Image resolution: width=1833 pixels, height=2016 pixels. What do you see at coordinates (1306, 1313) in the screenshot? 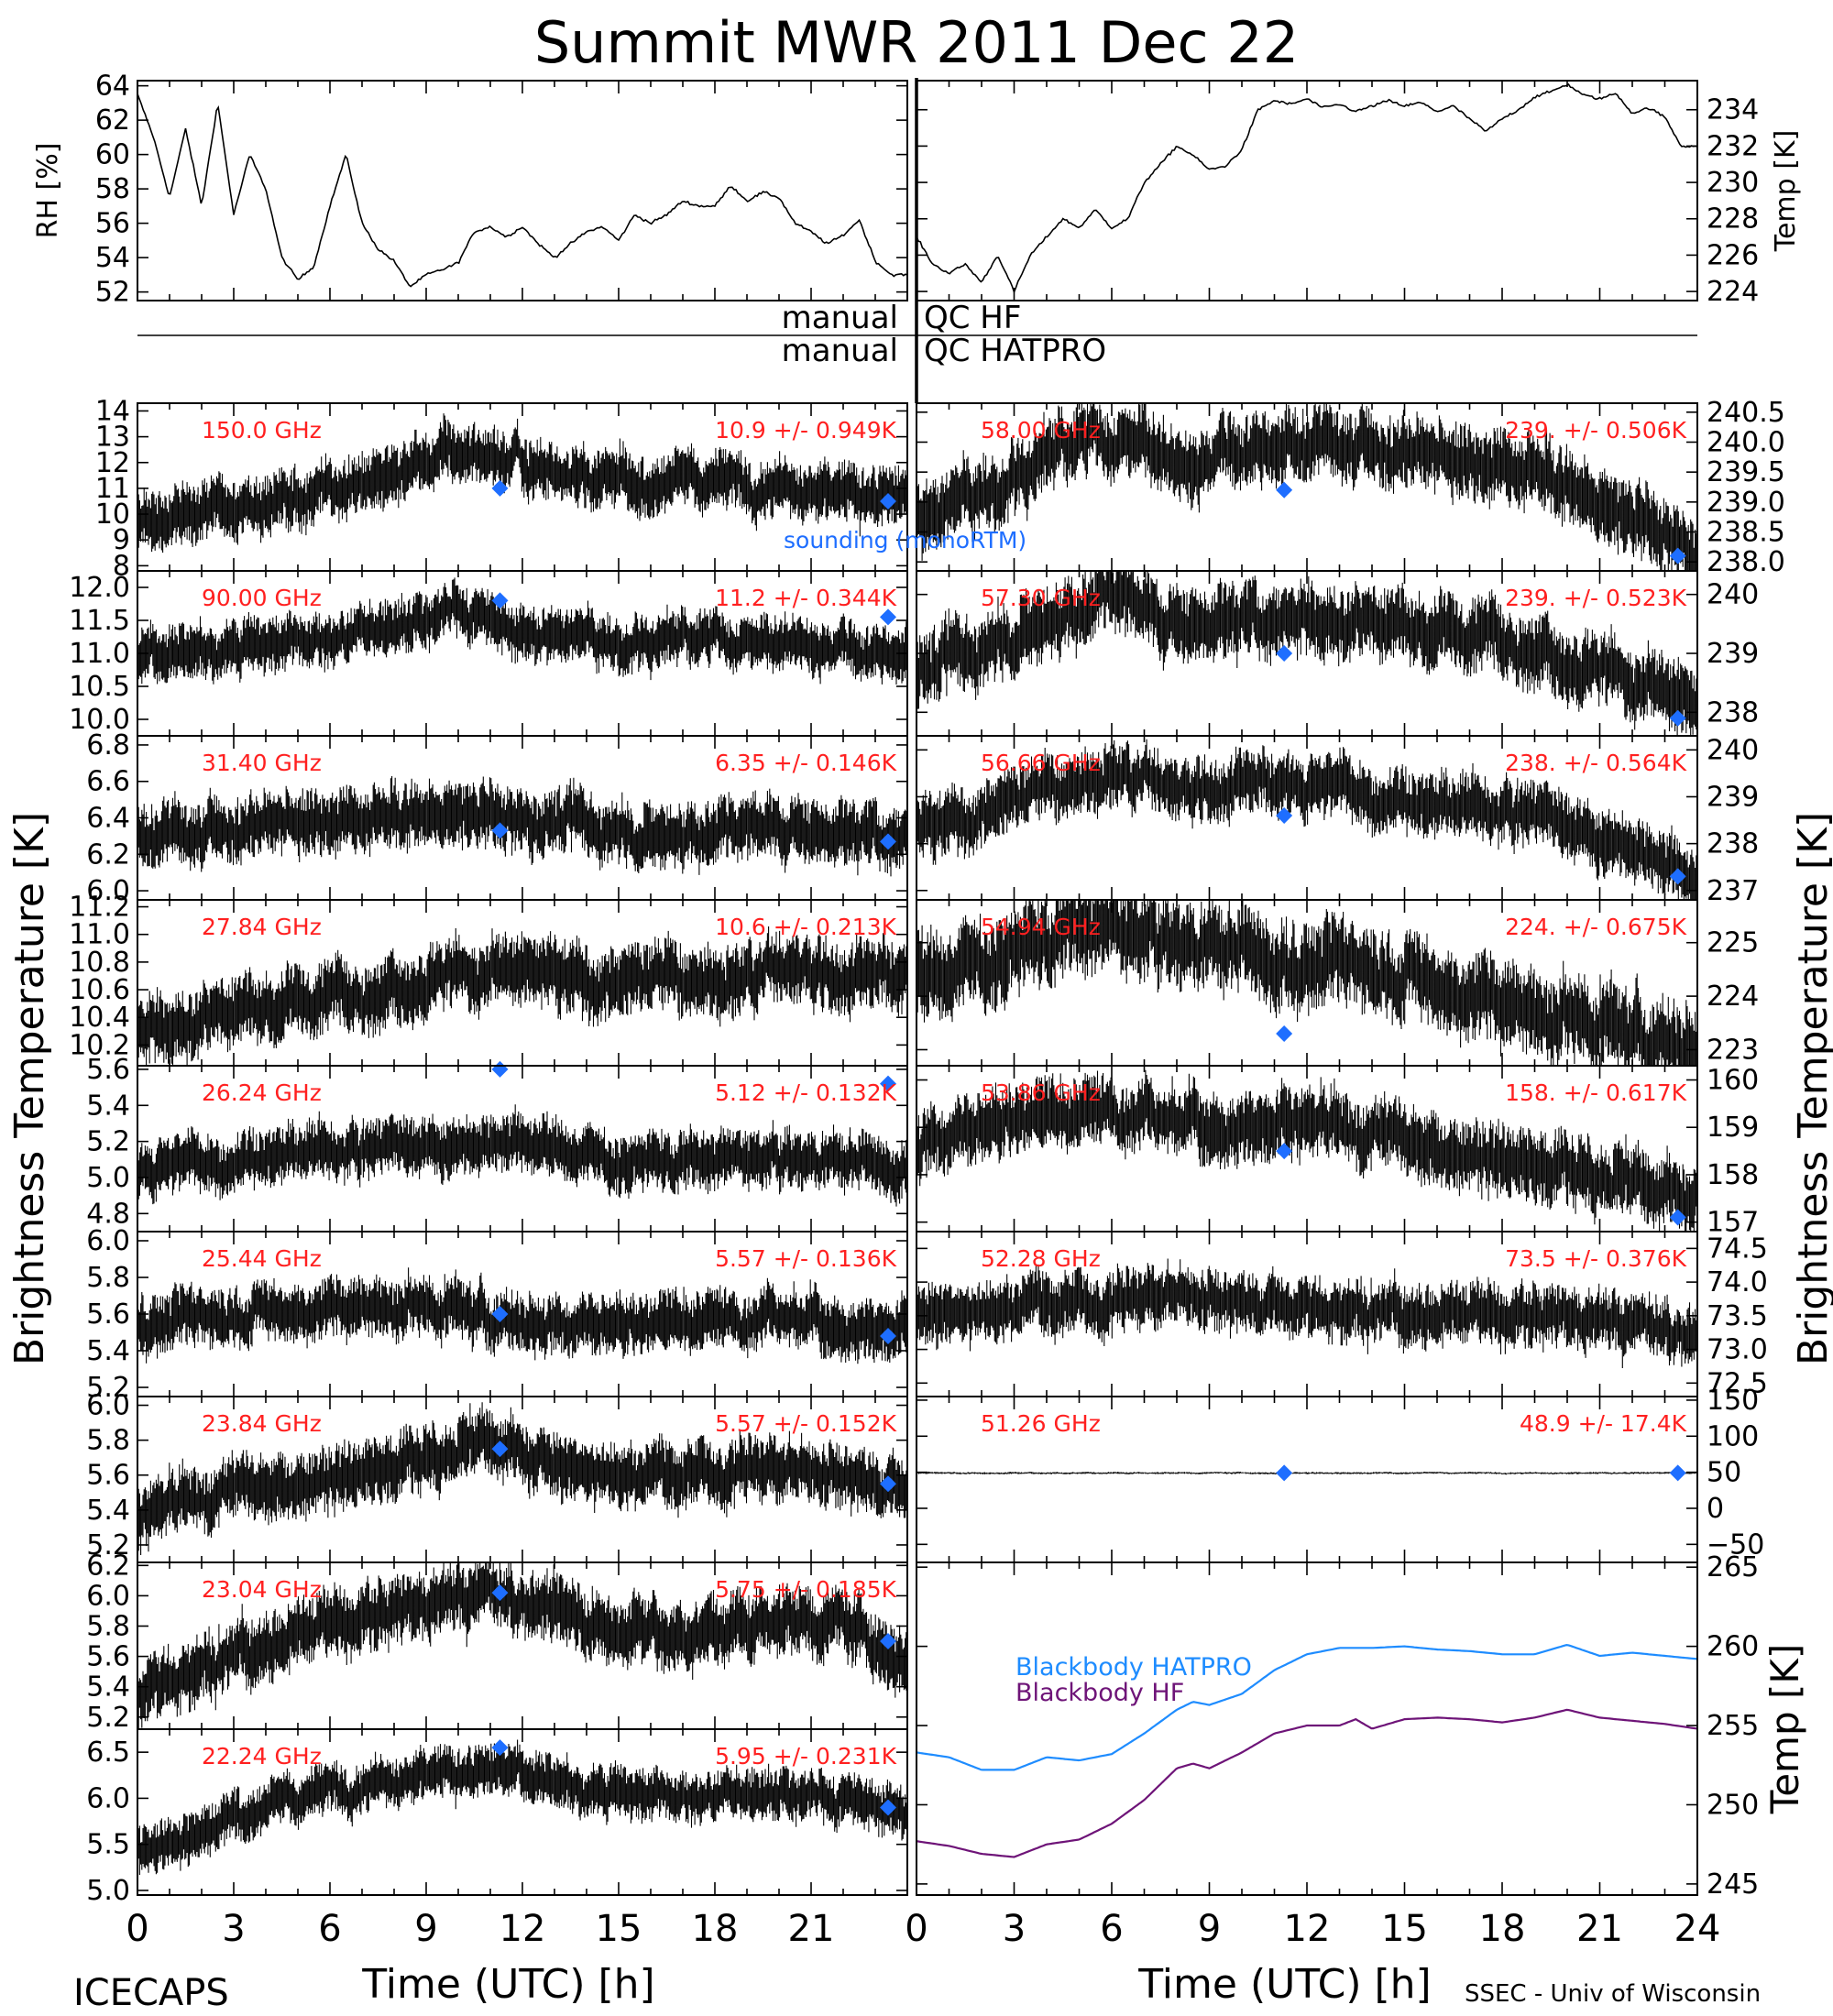
I see `data-points-R6` at bounding box center [1306, 1313].